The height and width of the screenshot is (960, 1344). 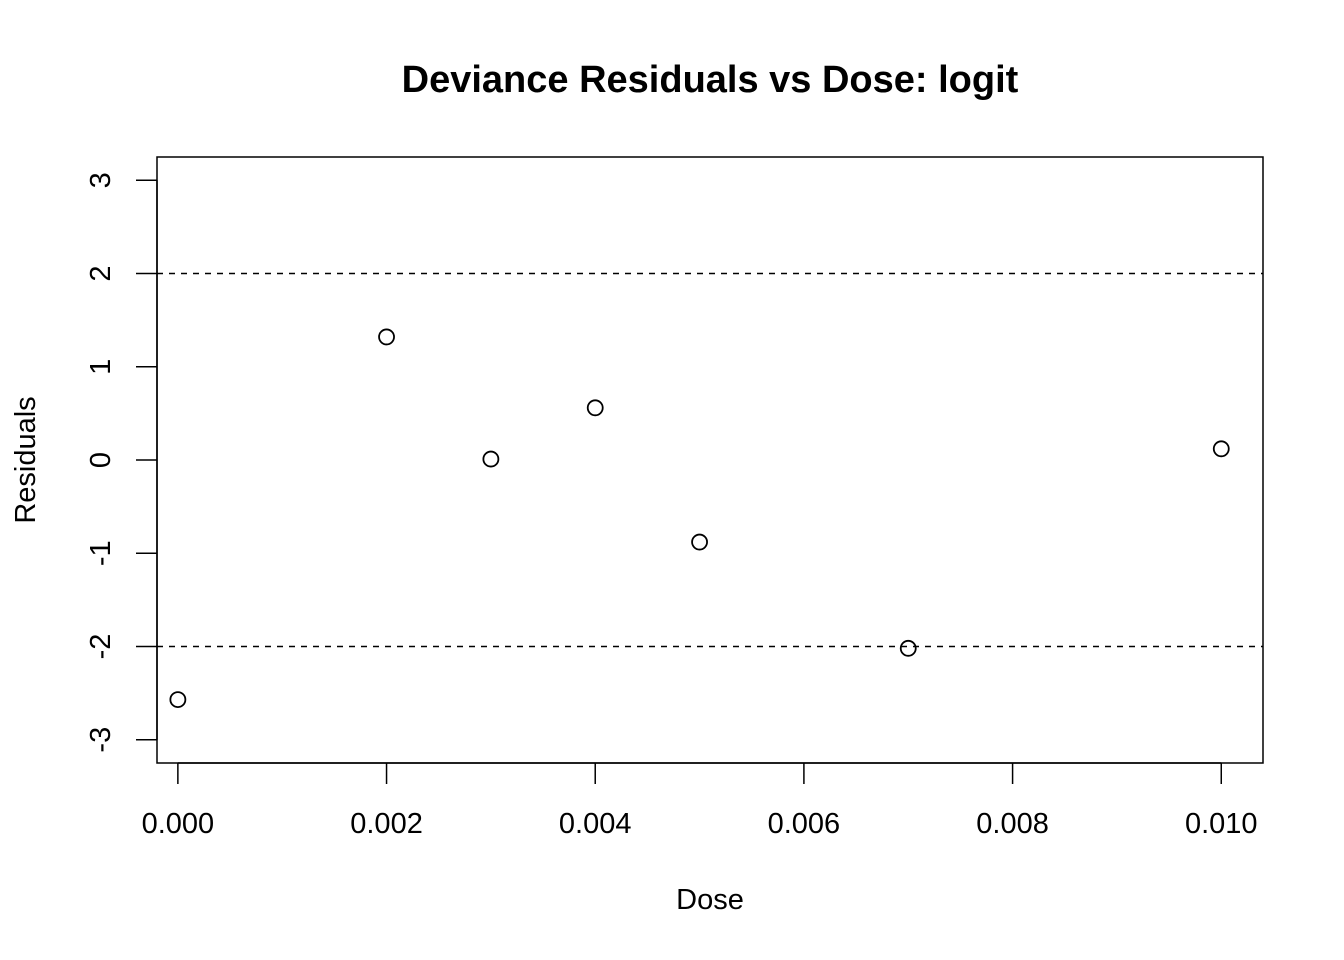 I want to click on y-tick-label: 1, so click(x=101, y=367).